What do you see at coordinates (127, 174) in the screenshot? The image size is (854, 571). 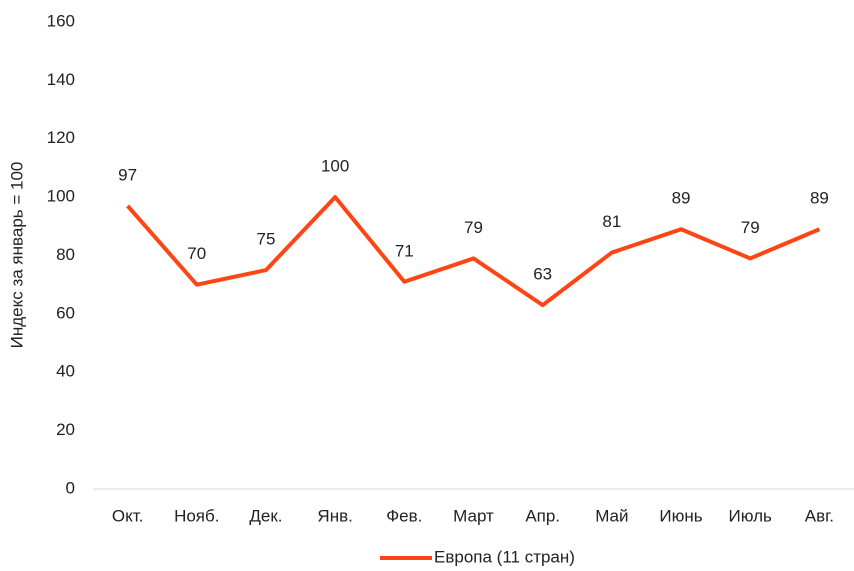 I see `data-label: 97` at bounding box center [127, 174].